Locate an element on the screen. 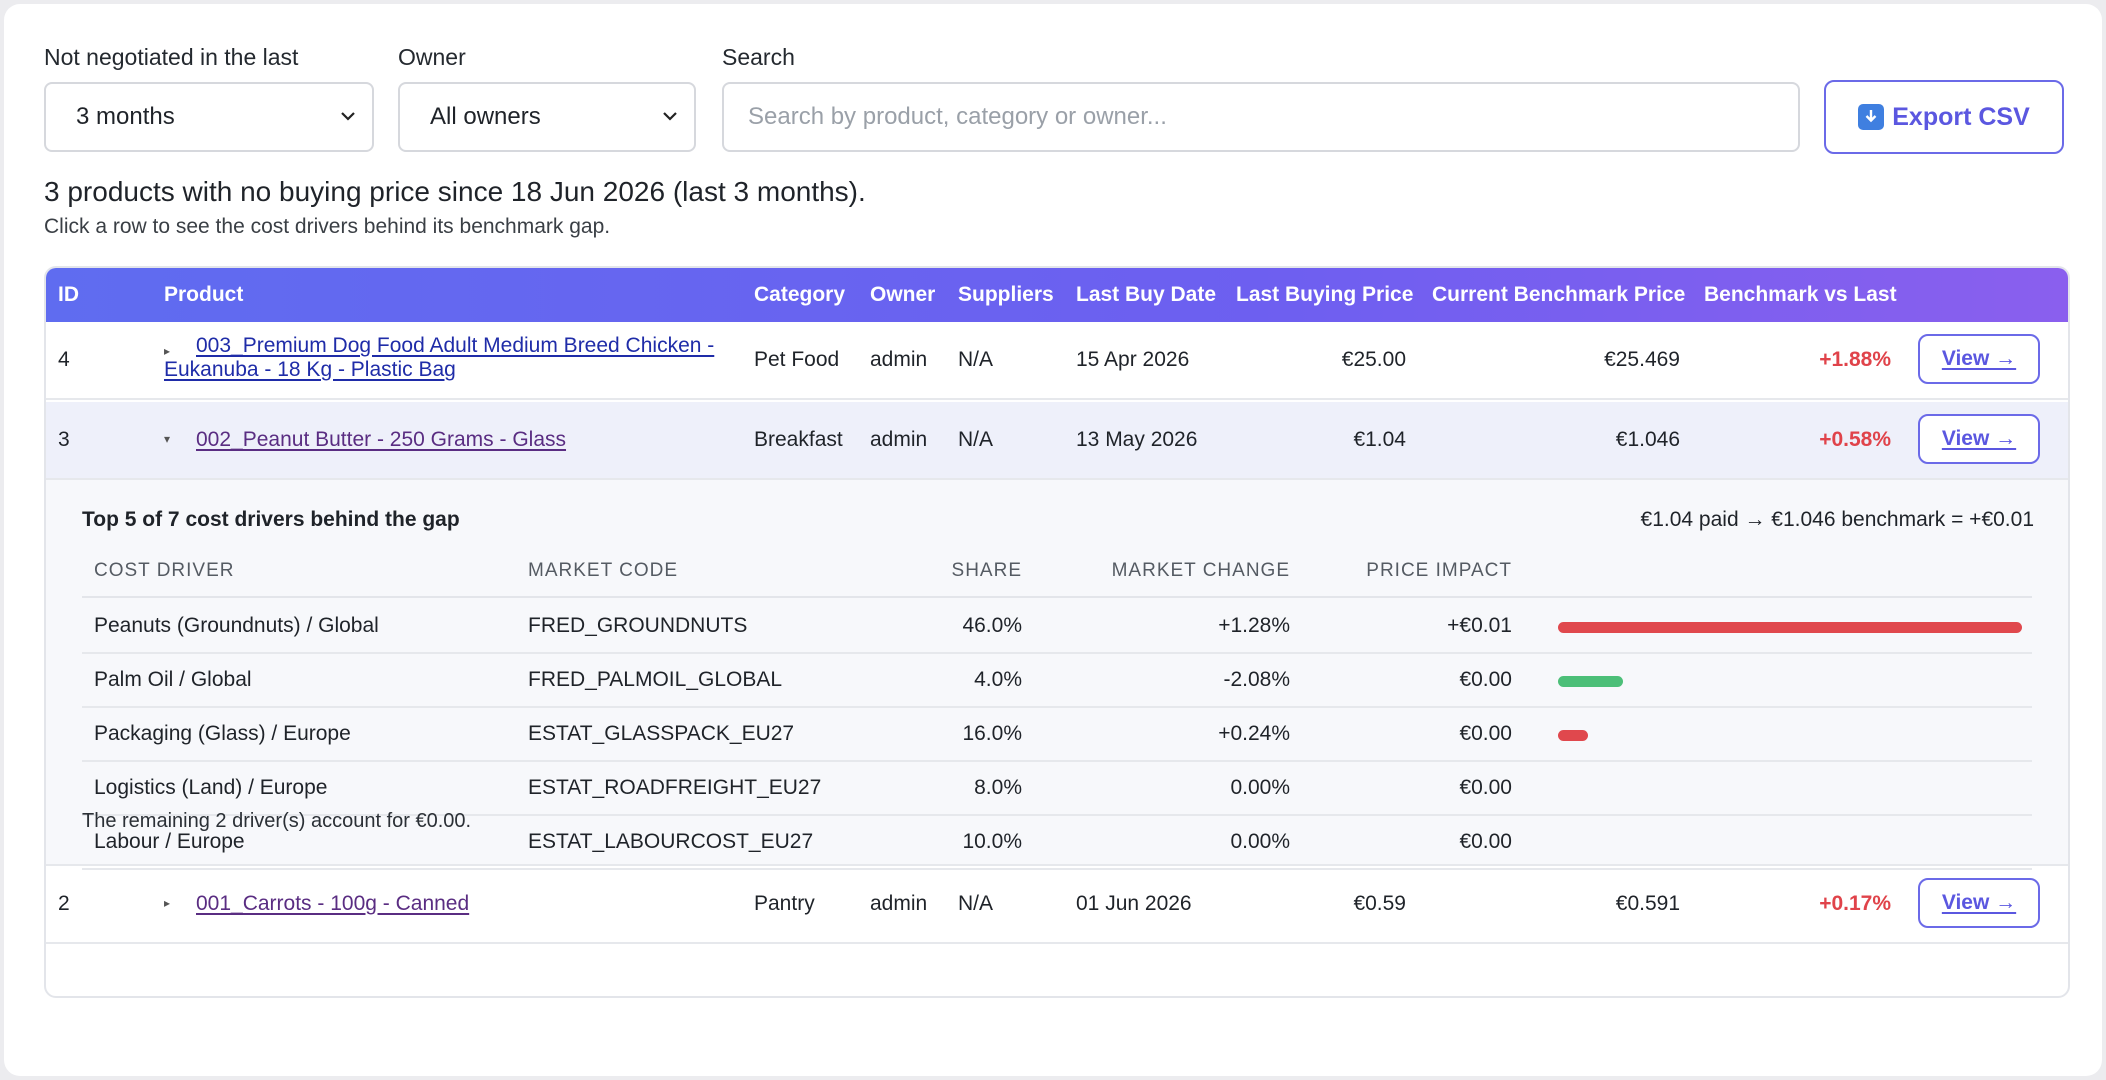  market-code: ESTAT_GLASSPACK_EU27 is located at coordinates (661, 733).